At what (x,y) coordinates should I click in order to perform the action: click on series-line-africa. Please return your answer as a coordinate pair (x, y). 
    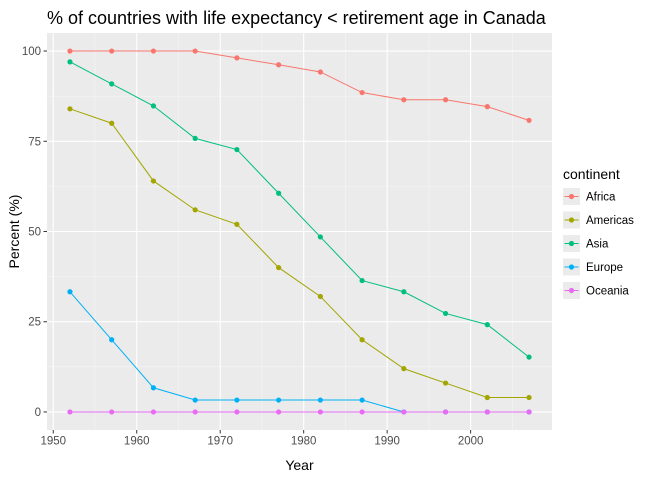
    Looking at the image, I should click on (299, 85).